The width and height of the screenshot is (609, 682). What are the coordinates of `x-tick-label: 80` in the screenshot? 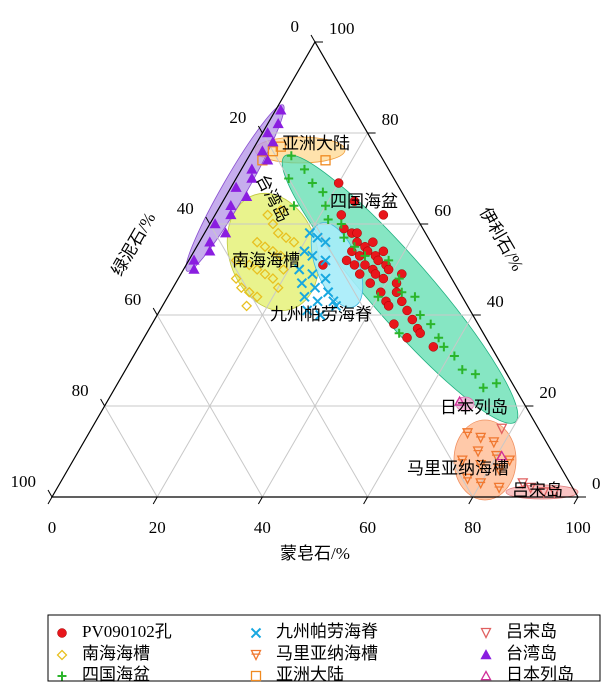 It's located at (472, 527).